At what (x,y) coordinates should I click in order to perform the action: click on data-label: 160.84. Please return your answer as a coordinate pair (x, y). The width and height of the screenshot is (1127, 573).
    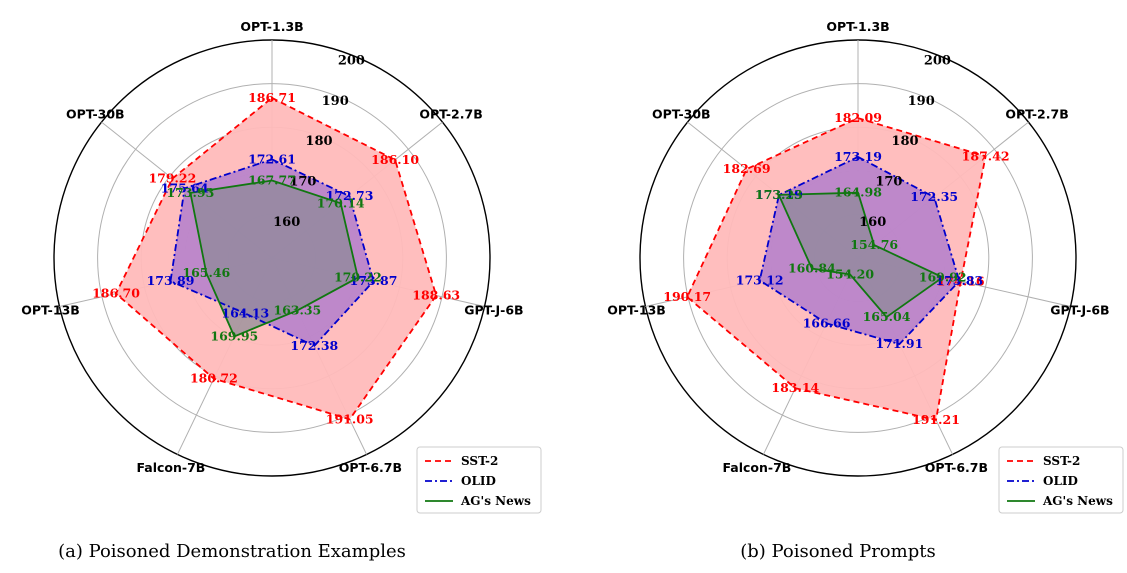
    Looking at the image, I should click on (812, 268).